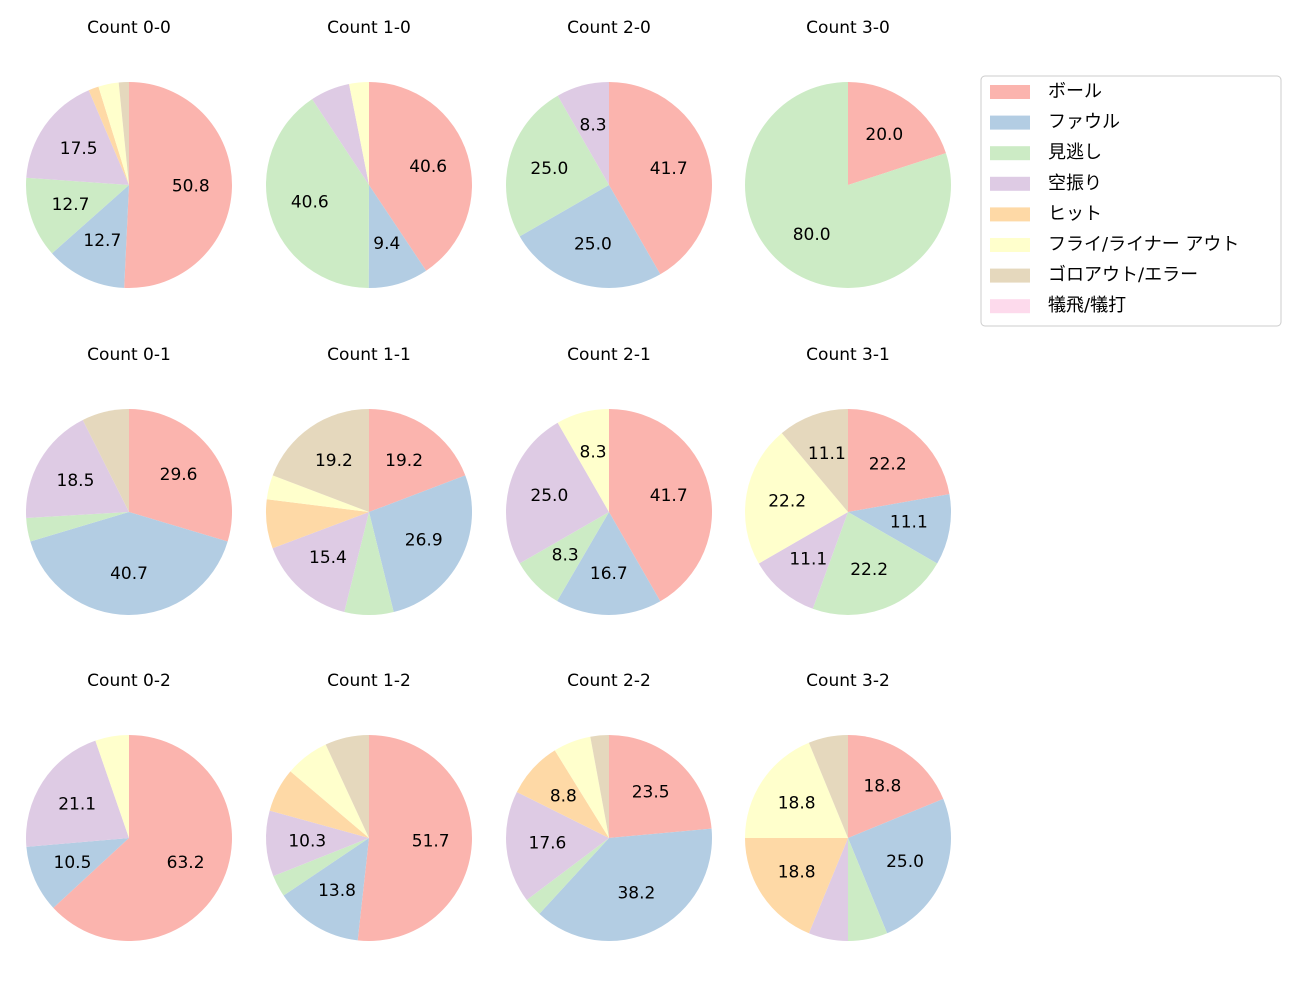 This screenshot has height=1000, width=1300. What do you see at coordinates (76, 481) in the screenshot?
I see `slice-label: 18.5` at bounding box center [76, 481].